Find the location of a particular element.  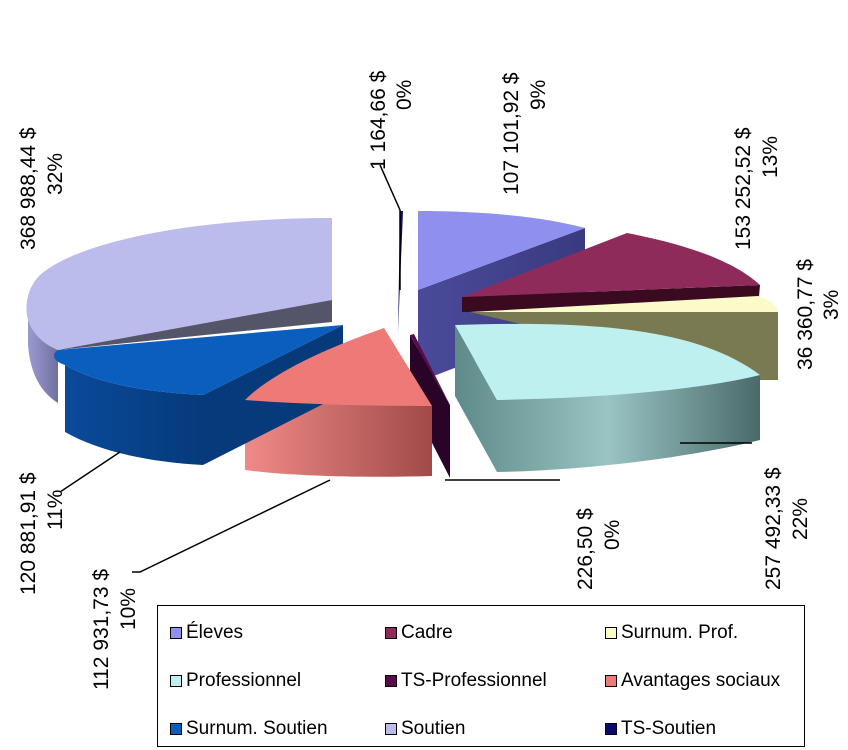

data-label-value-surnum-soutien: 120 881,91 $ is located at coordinates (28, 533).